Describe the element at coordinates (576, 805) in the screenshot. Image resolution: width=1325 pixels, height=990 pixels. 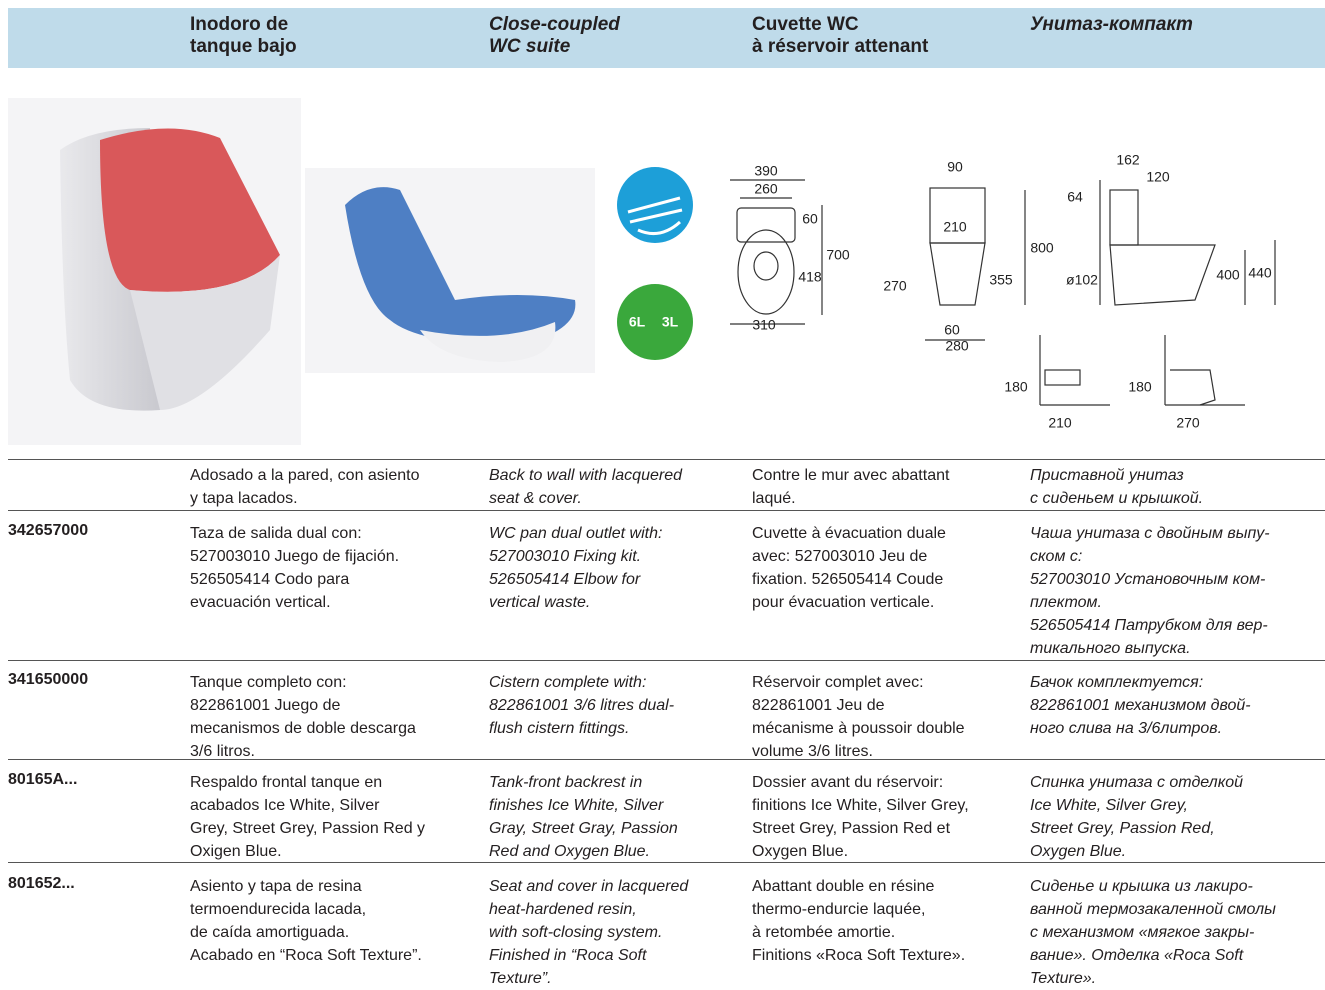
I see `cell-line: finishes Ice White, Silver` at that location.